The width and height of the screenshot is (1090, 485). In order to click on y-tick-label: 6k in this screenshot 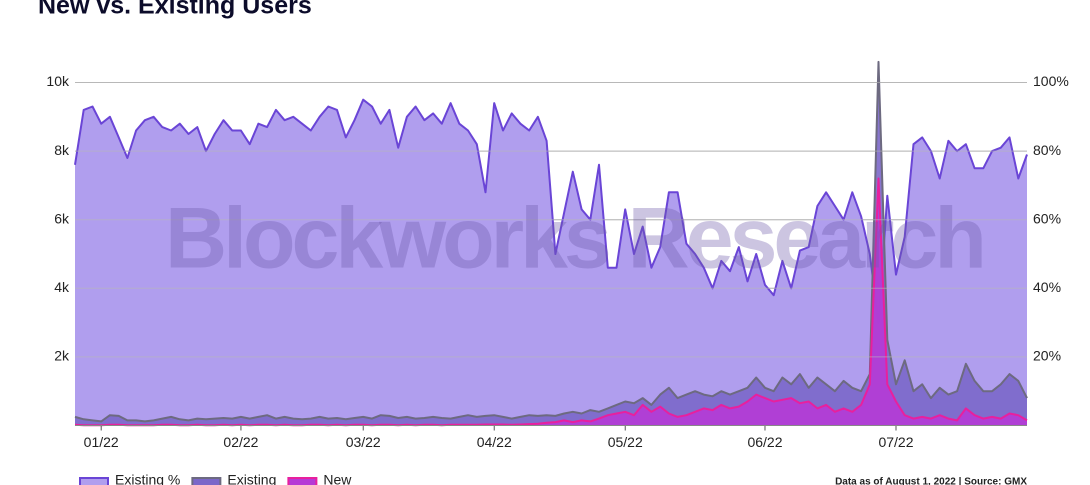, I will do `click(62, 218)`.